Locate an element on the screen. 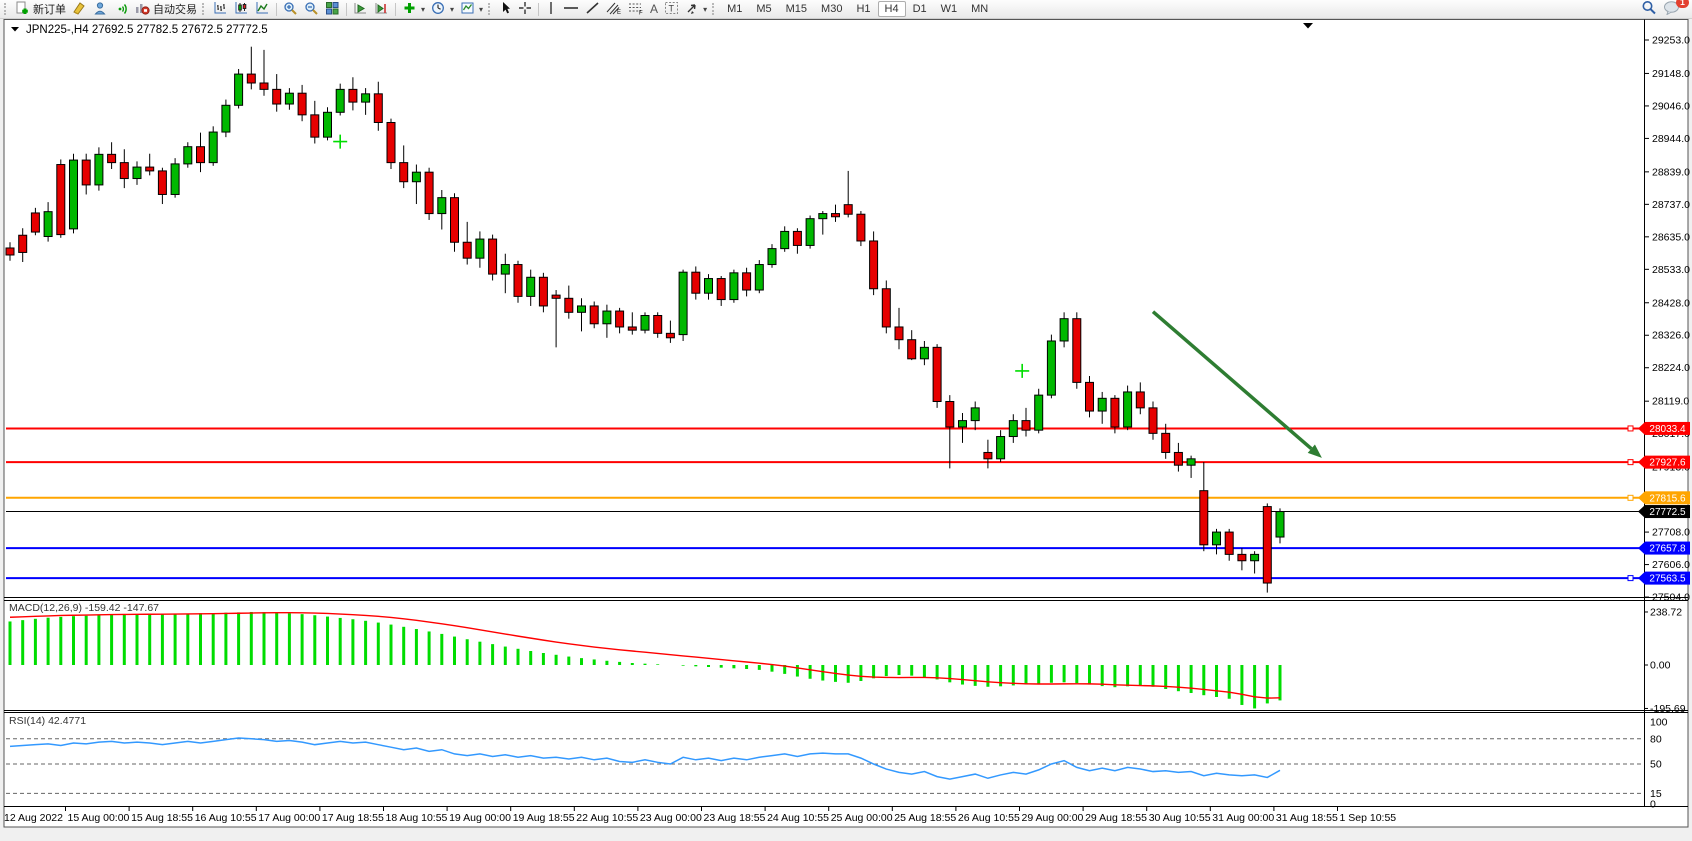  auto-trading-button: 自动交易 is located at coordinates (166, 9).